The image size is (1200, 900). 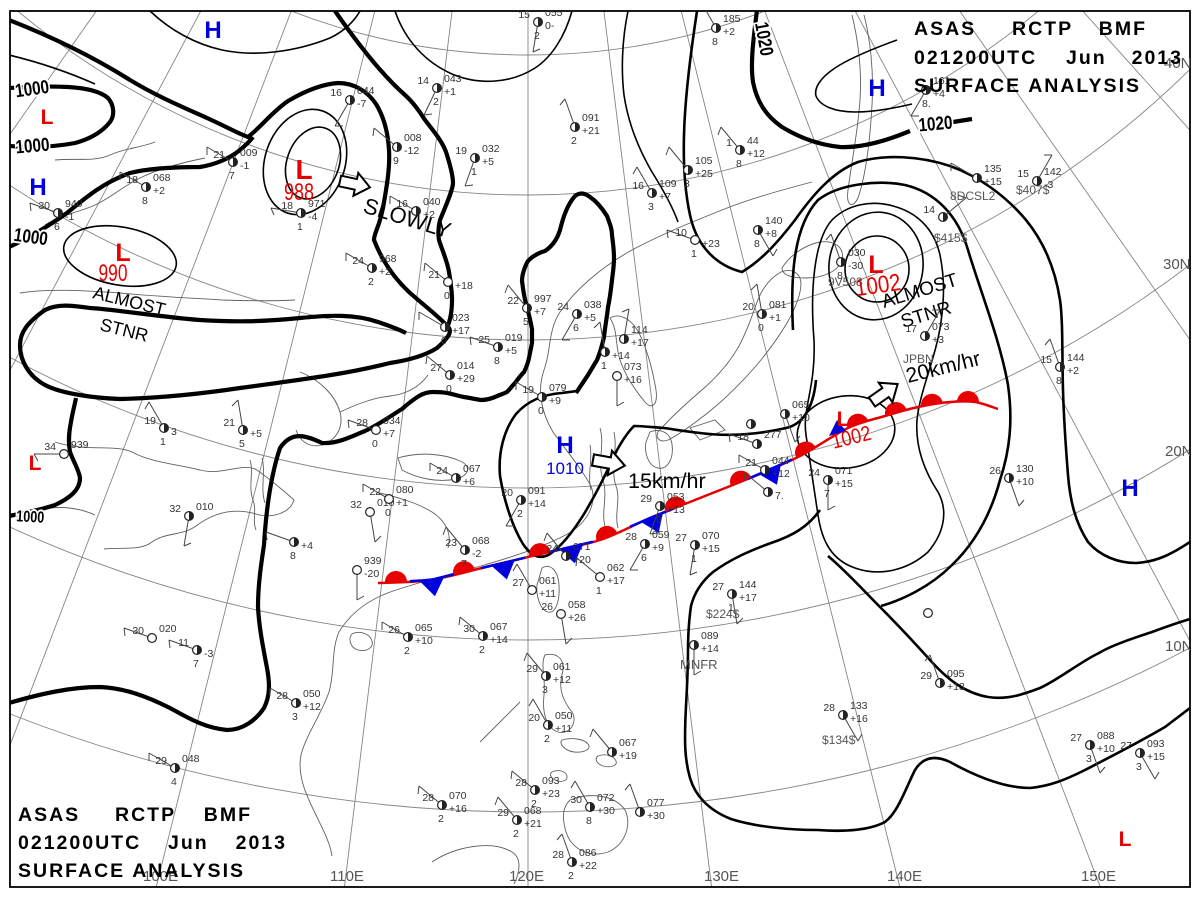 What do you see at coordinates (577, 605) in the screenshot?
I see `svg-text: 058` at bounding box center [577, 605].